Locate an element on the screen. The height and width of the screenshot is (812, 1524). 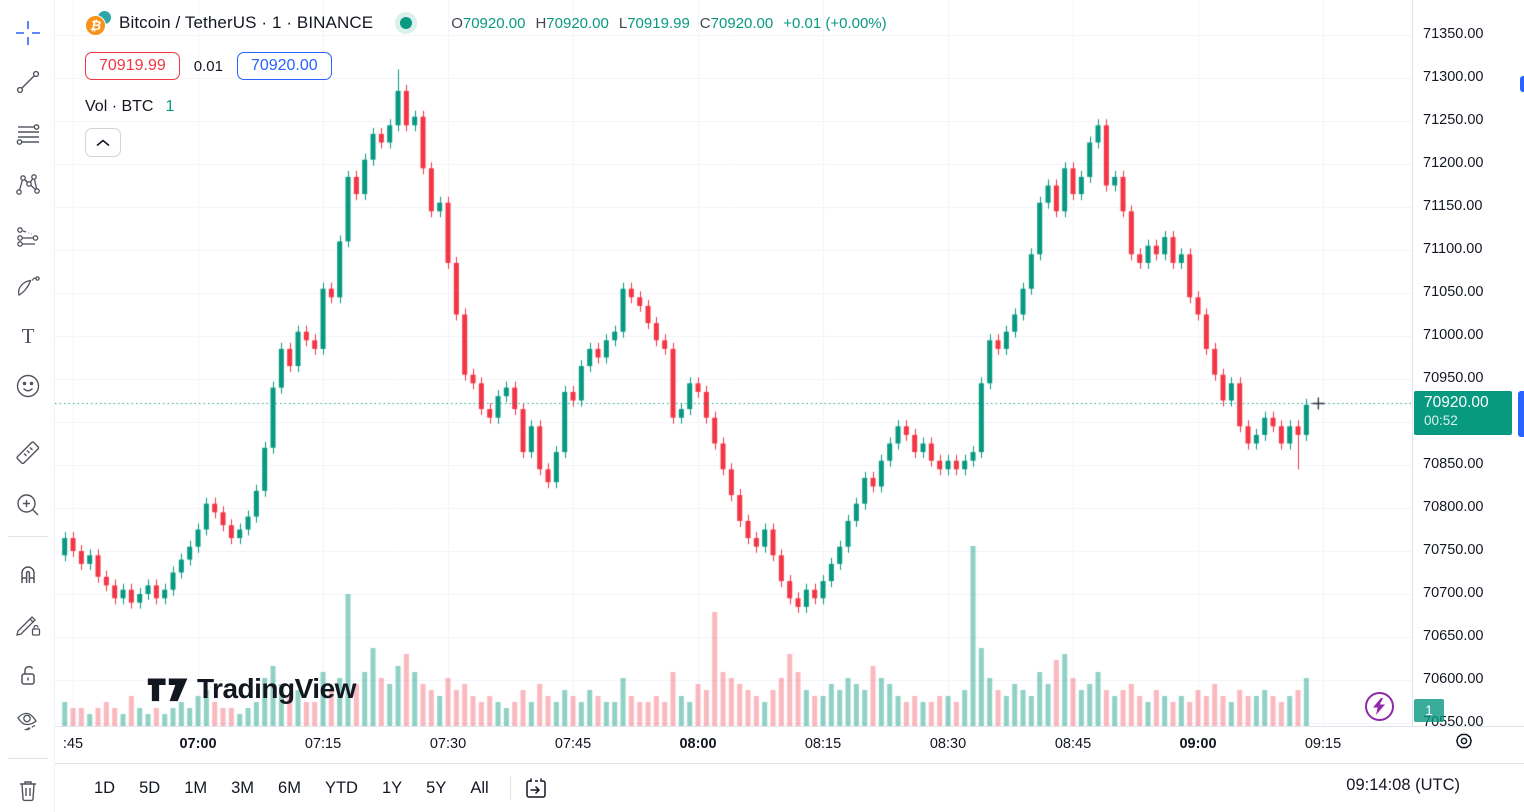
fib-retracement-tool-icon is located at coordinates (28, 134).